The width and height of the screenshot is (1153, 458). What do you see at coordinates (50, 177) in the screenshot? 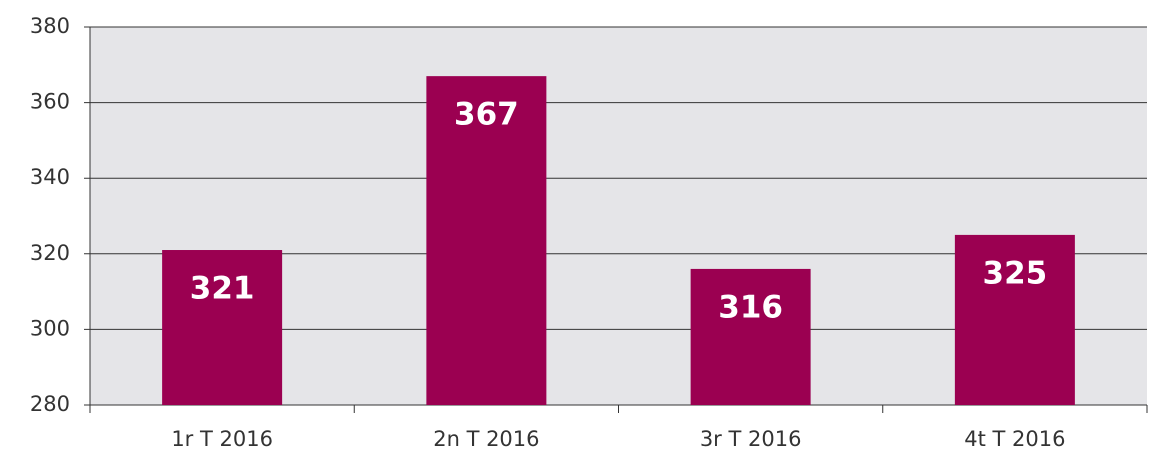
I see `y-tick-label: 340` at bounding box center [50, 177].